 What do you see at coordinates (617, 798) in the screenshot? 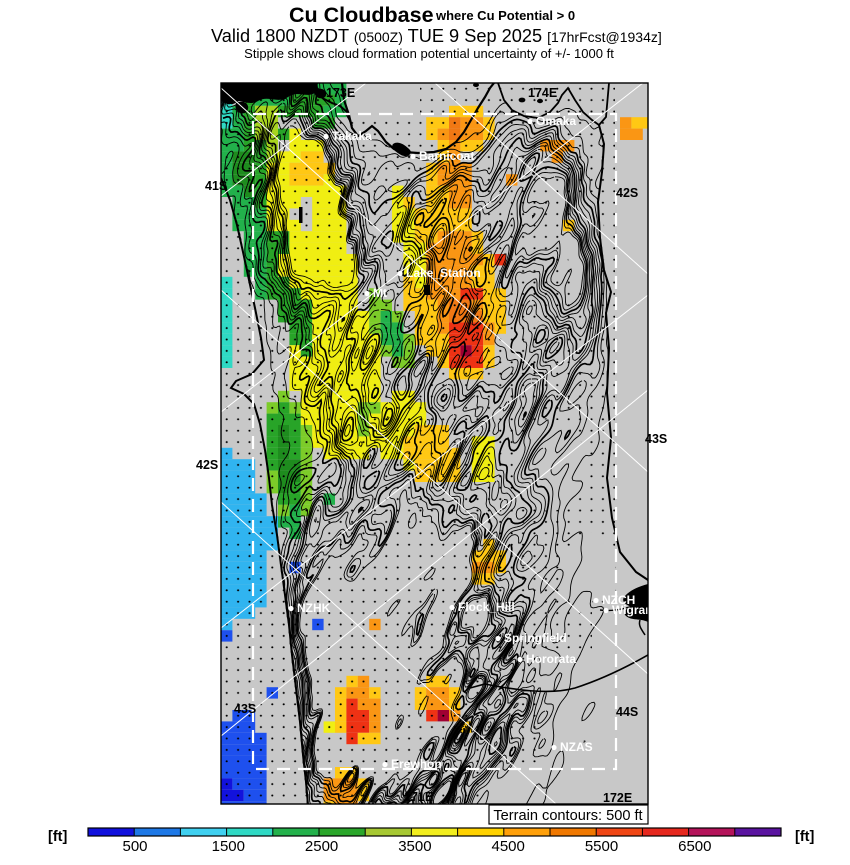
I see `svg-text: 172E` at bounding box center [617, 798].